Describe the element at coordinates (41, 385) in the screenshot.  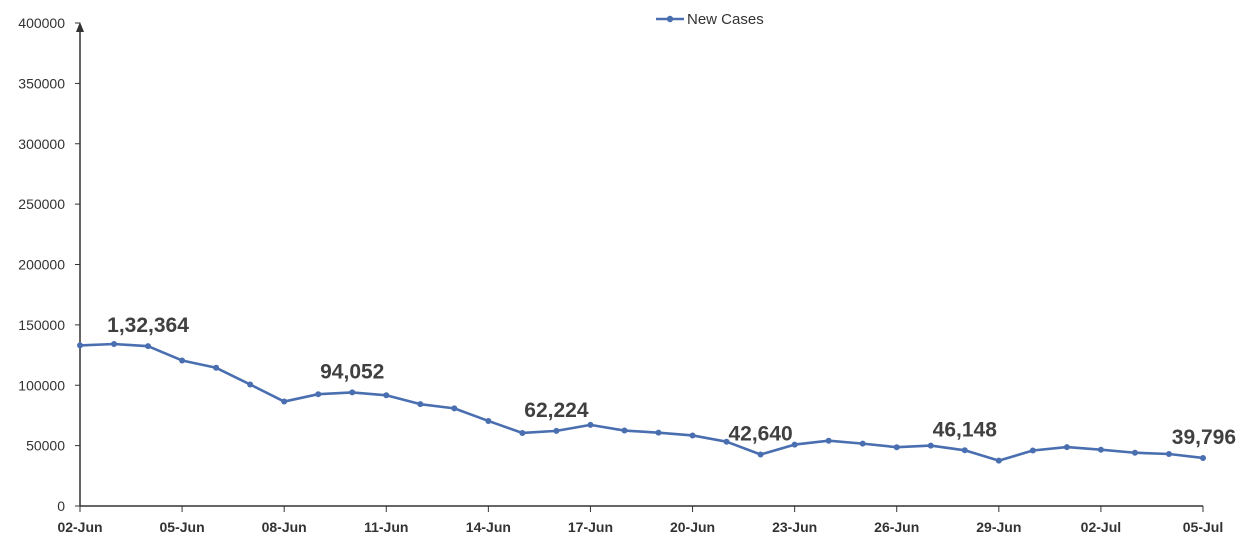
I see `y-tick-label: 100000` at that location.